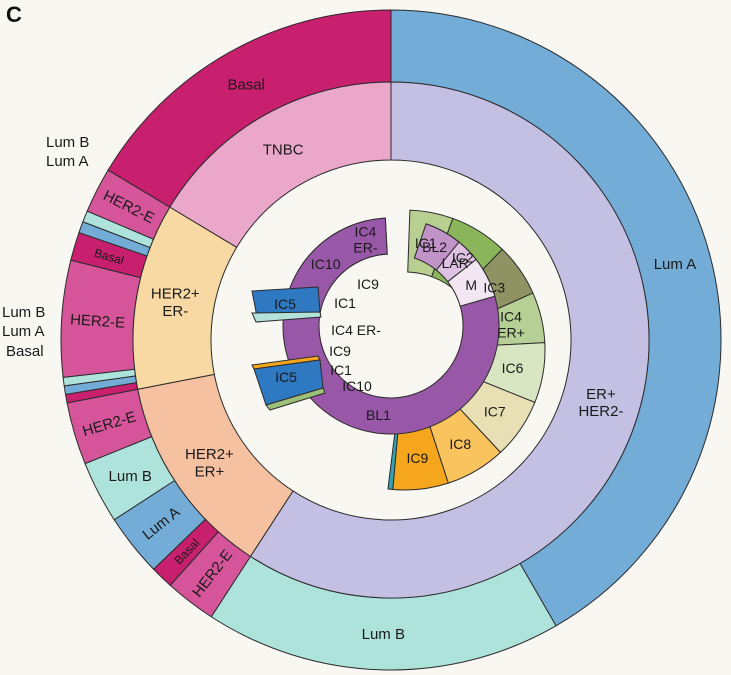  I want to click on inner-label-ic8-r6: IC8, so click(460, 444).